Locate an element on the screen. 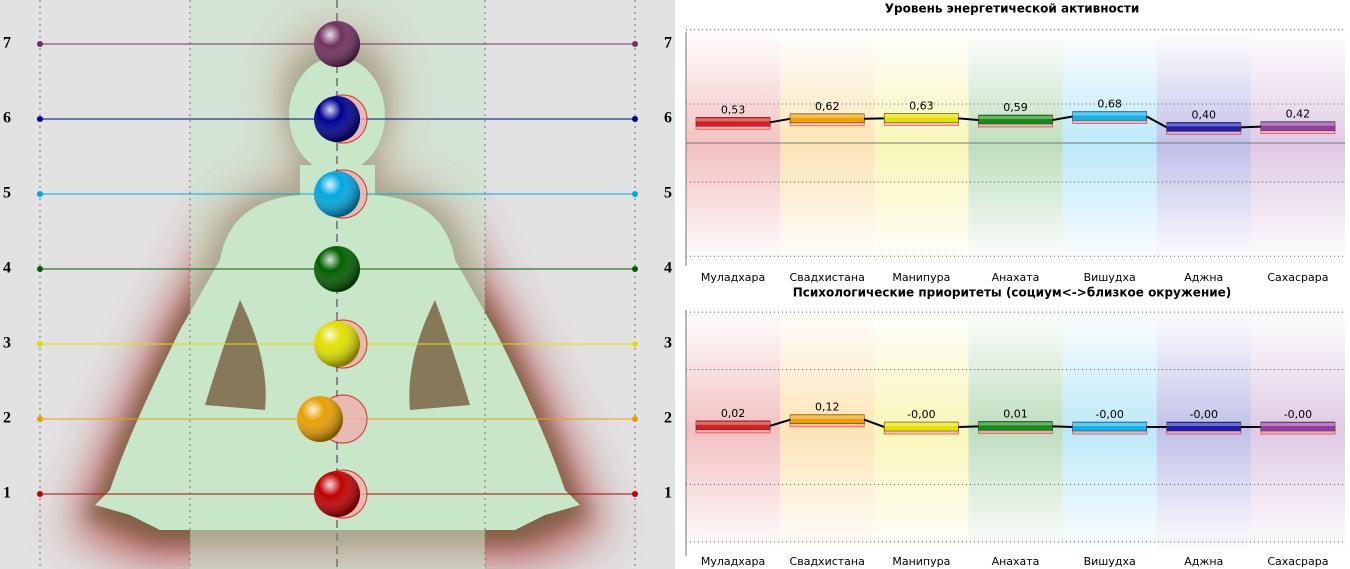 This screenshot has height=569, width=1350. value-label: 0,68 is located at coordinates (1109, 103).